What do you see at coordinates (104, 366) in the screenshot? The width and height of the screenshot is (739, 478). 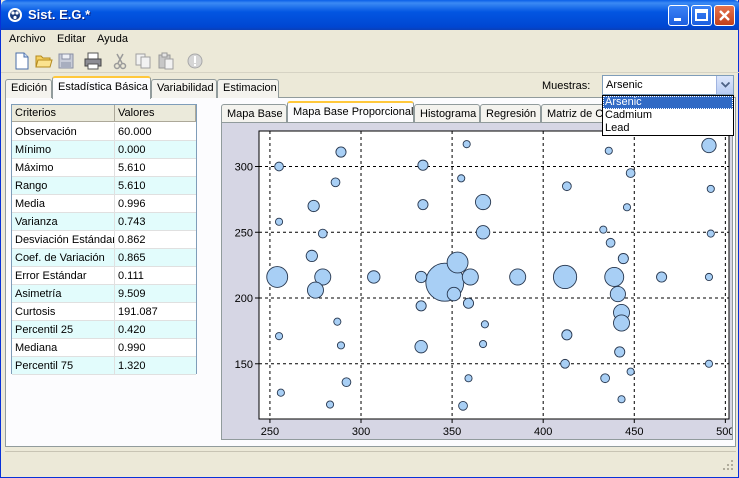 I see `table-row: Percentil 75 1.320` at bounding box center [104, 366].